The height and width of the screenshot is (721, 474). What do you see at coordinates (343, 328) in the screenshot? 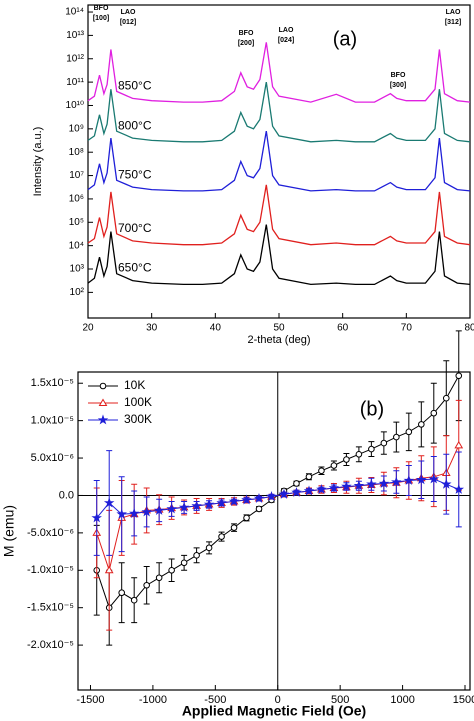
I see `x-tick-label: 60` at bounding box center [343, 328].